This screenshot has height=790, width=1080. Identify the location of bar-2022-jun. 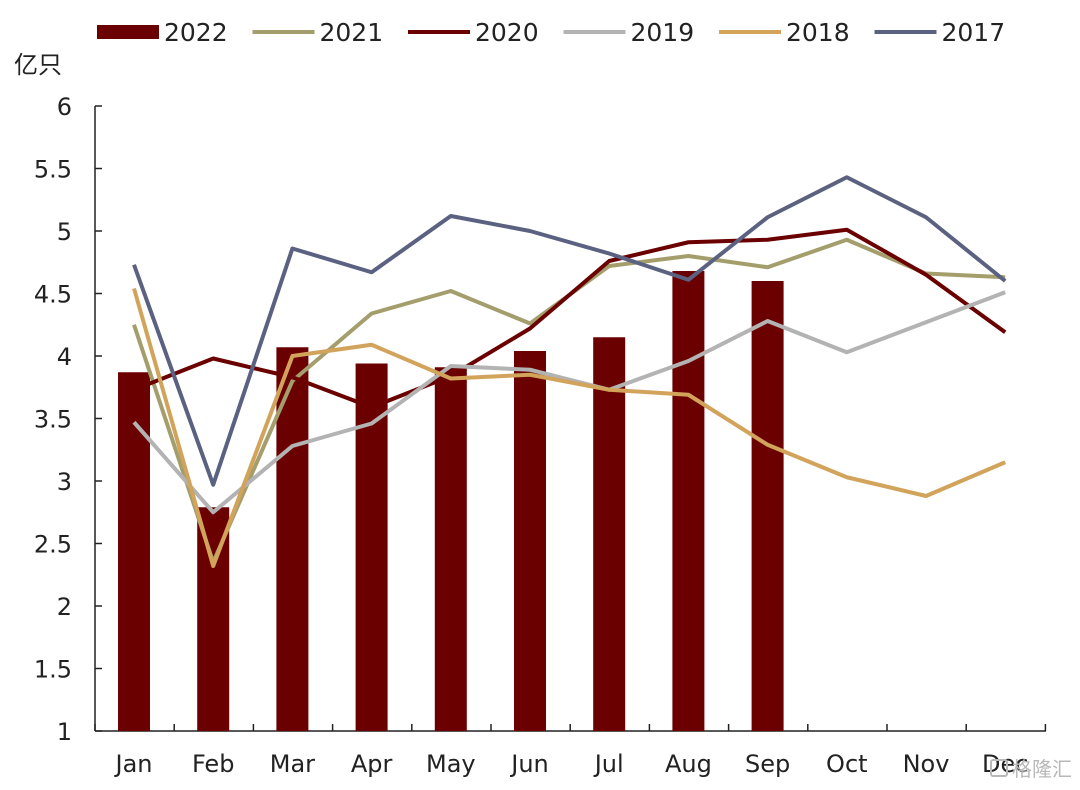
(530, 541).